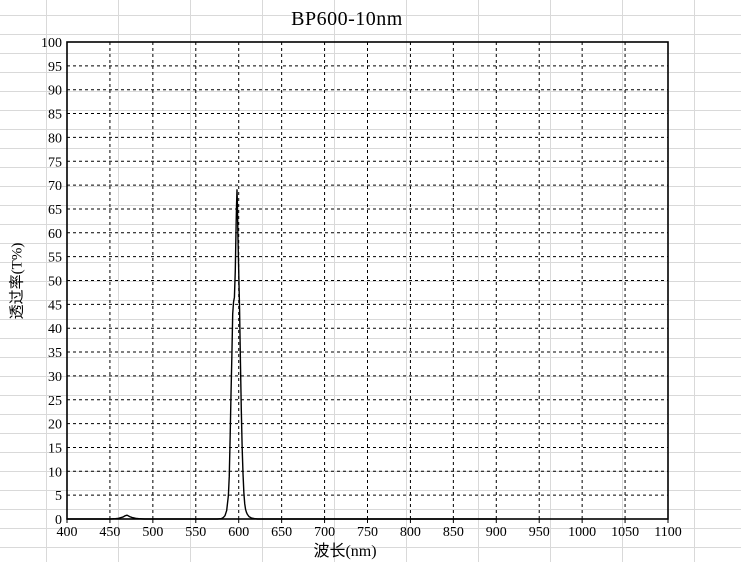 This screenshot has height=562, width=741. Describe the element at coordinates (55, 401) in the screenshot. I see `y-tick-label: 25` at that location.